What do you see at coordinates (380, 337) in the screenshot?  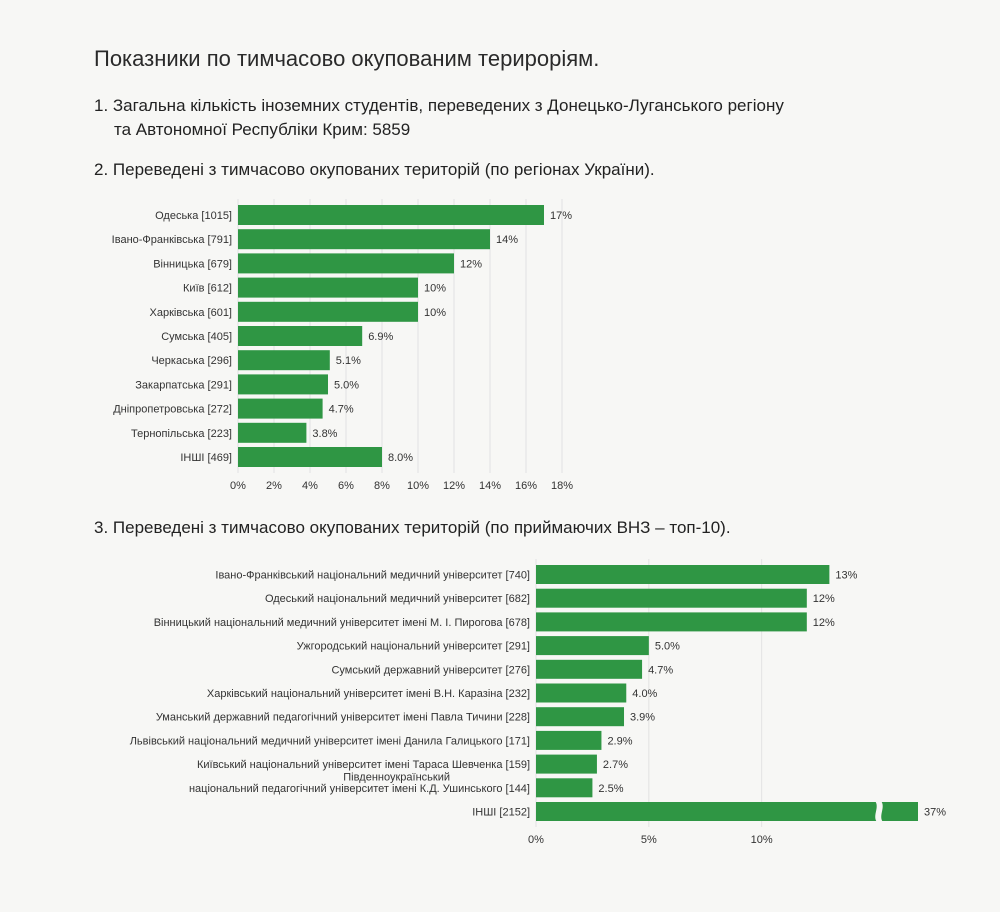 I see `c0-data-label: 6.9%` at bounding box center [380, 337].